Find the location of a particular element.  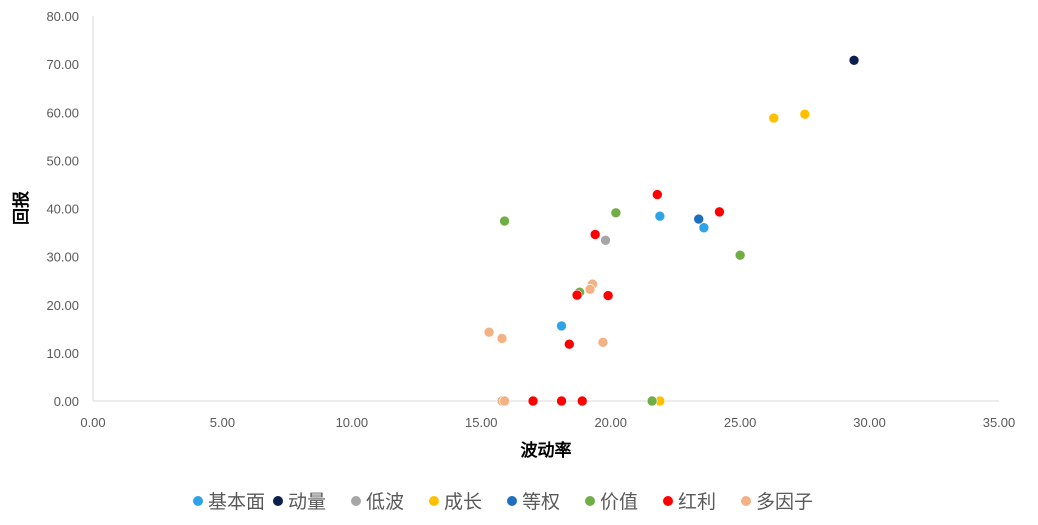

y-tick-label: 20.00 is located at coordinates (62, 305).